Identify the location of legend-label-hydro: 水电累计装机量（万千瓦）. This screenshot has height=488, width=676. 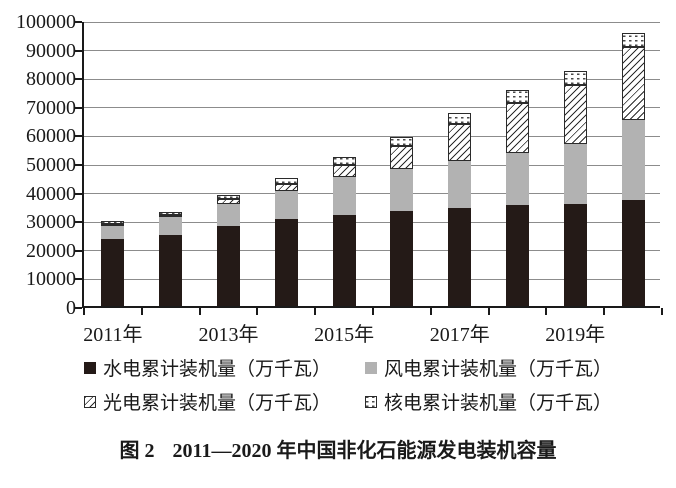
(217, 369).